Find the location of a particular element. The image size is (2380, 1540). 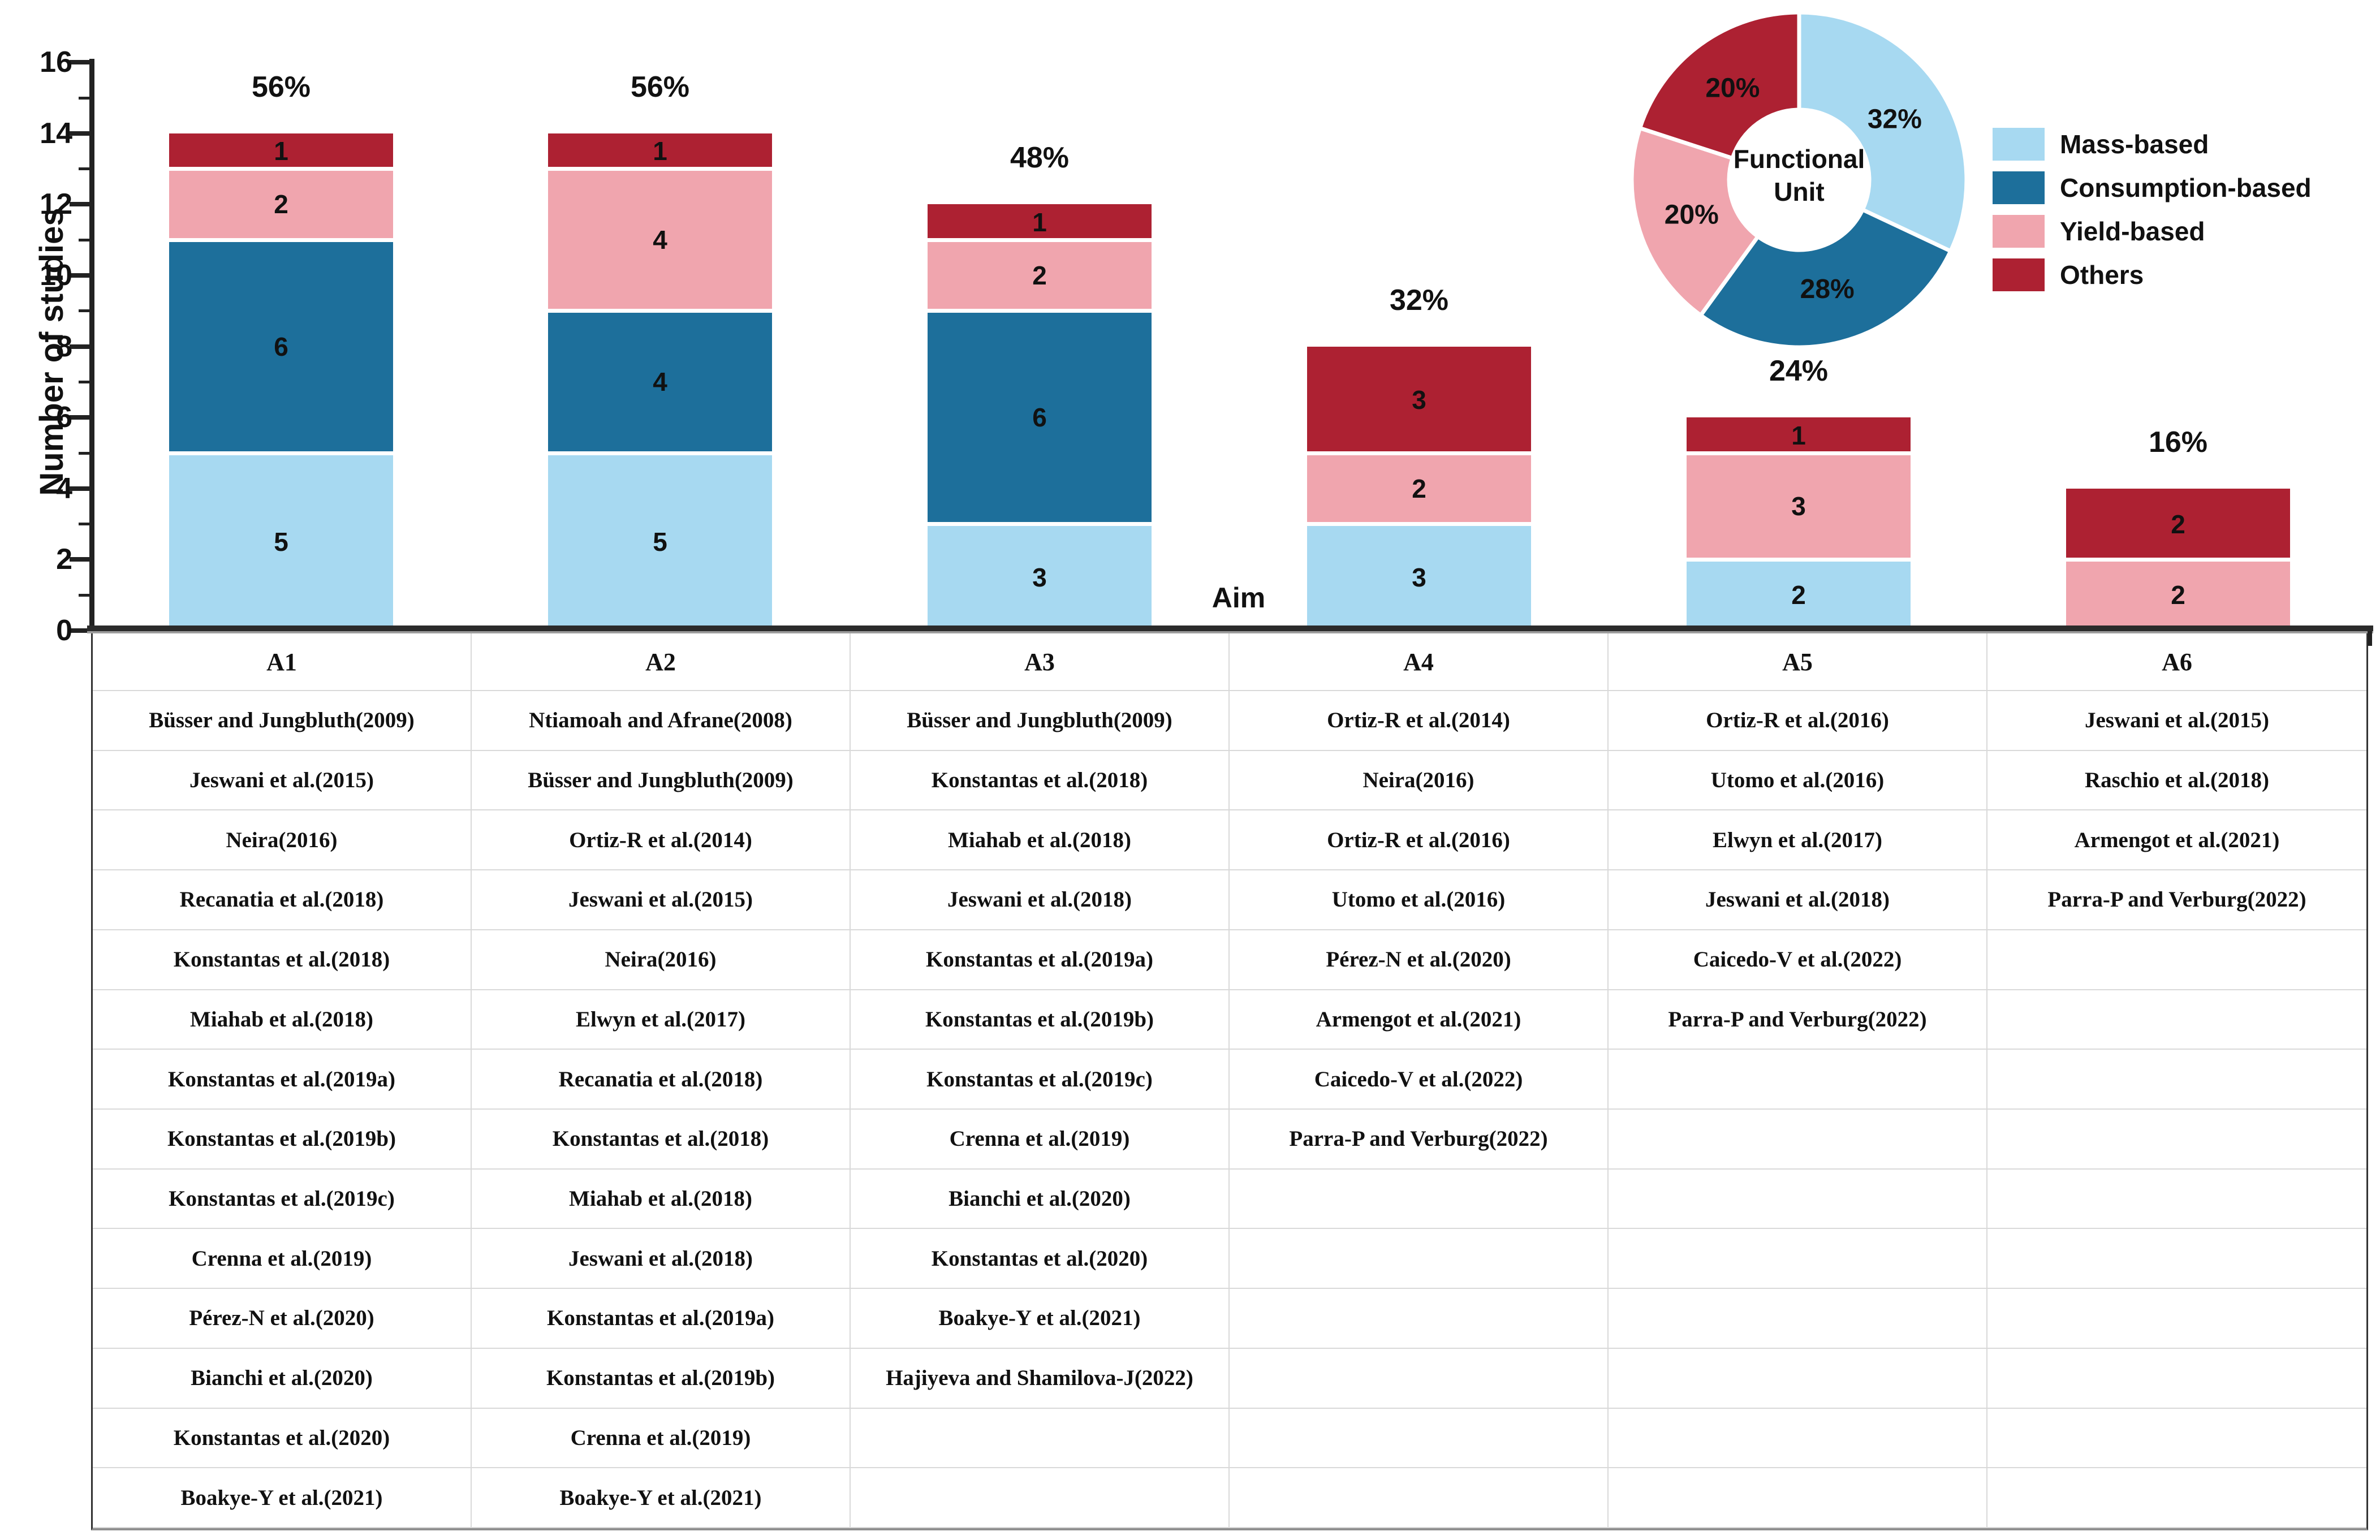

donut-chart: 32% 28% 20% 20% is located at coordinates (1799, 180).